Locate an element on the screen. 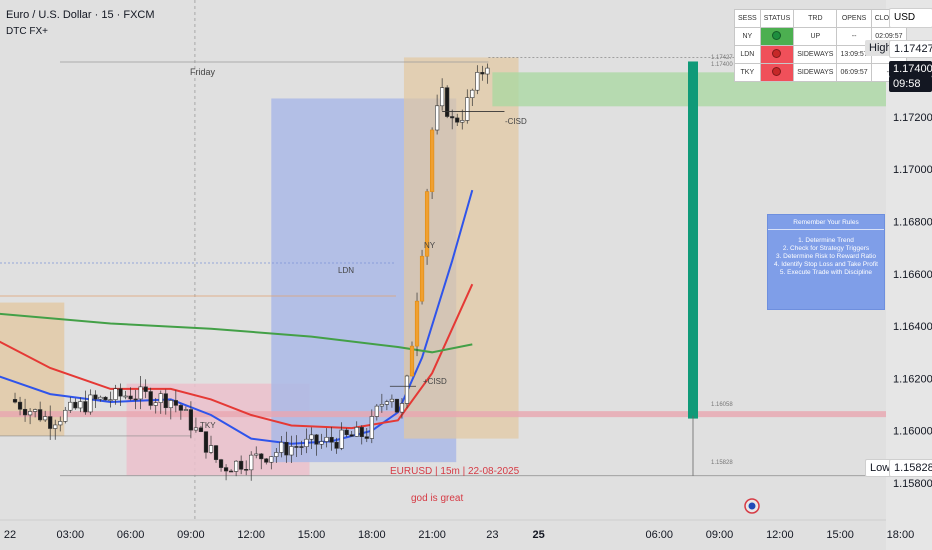 The height and width of the screenshot is (550, 932). level-label-mid: 1.16058 is located at coordinates (722, 405).